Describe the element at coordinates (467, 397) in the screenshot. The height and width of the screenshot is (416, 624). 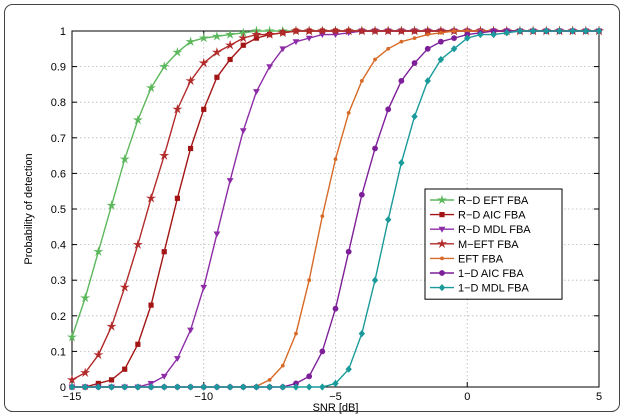
I see `x-tick-label: 0` at that location.